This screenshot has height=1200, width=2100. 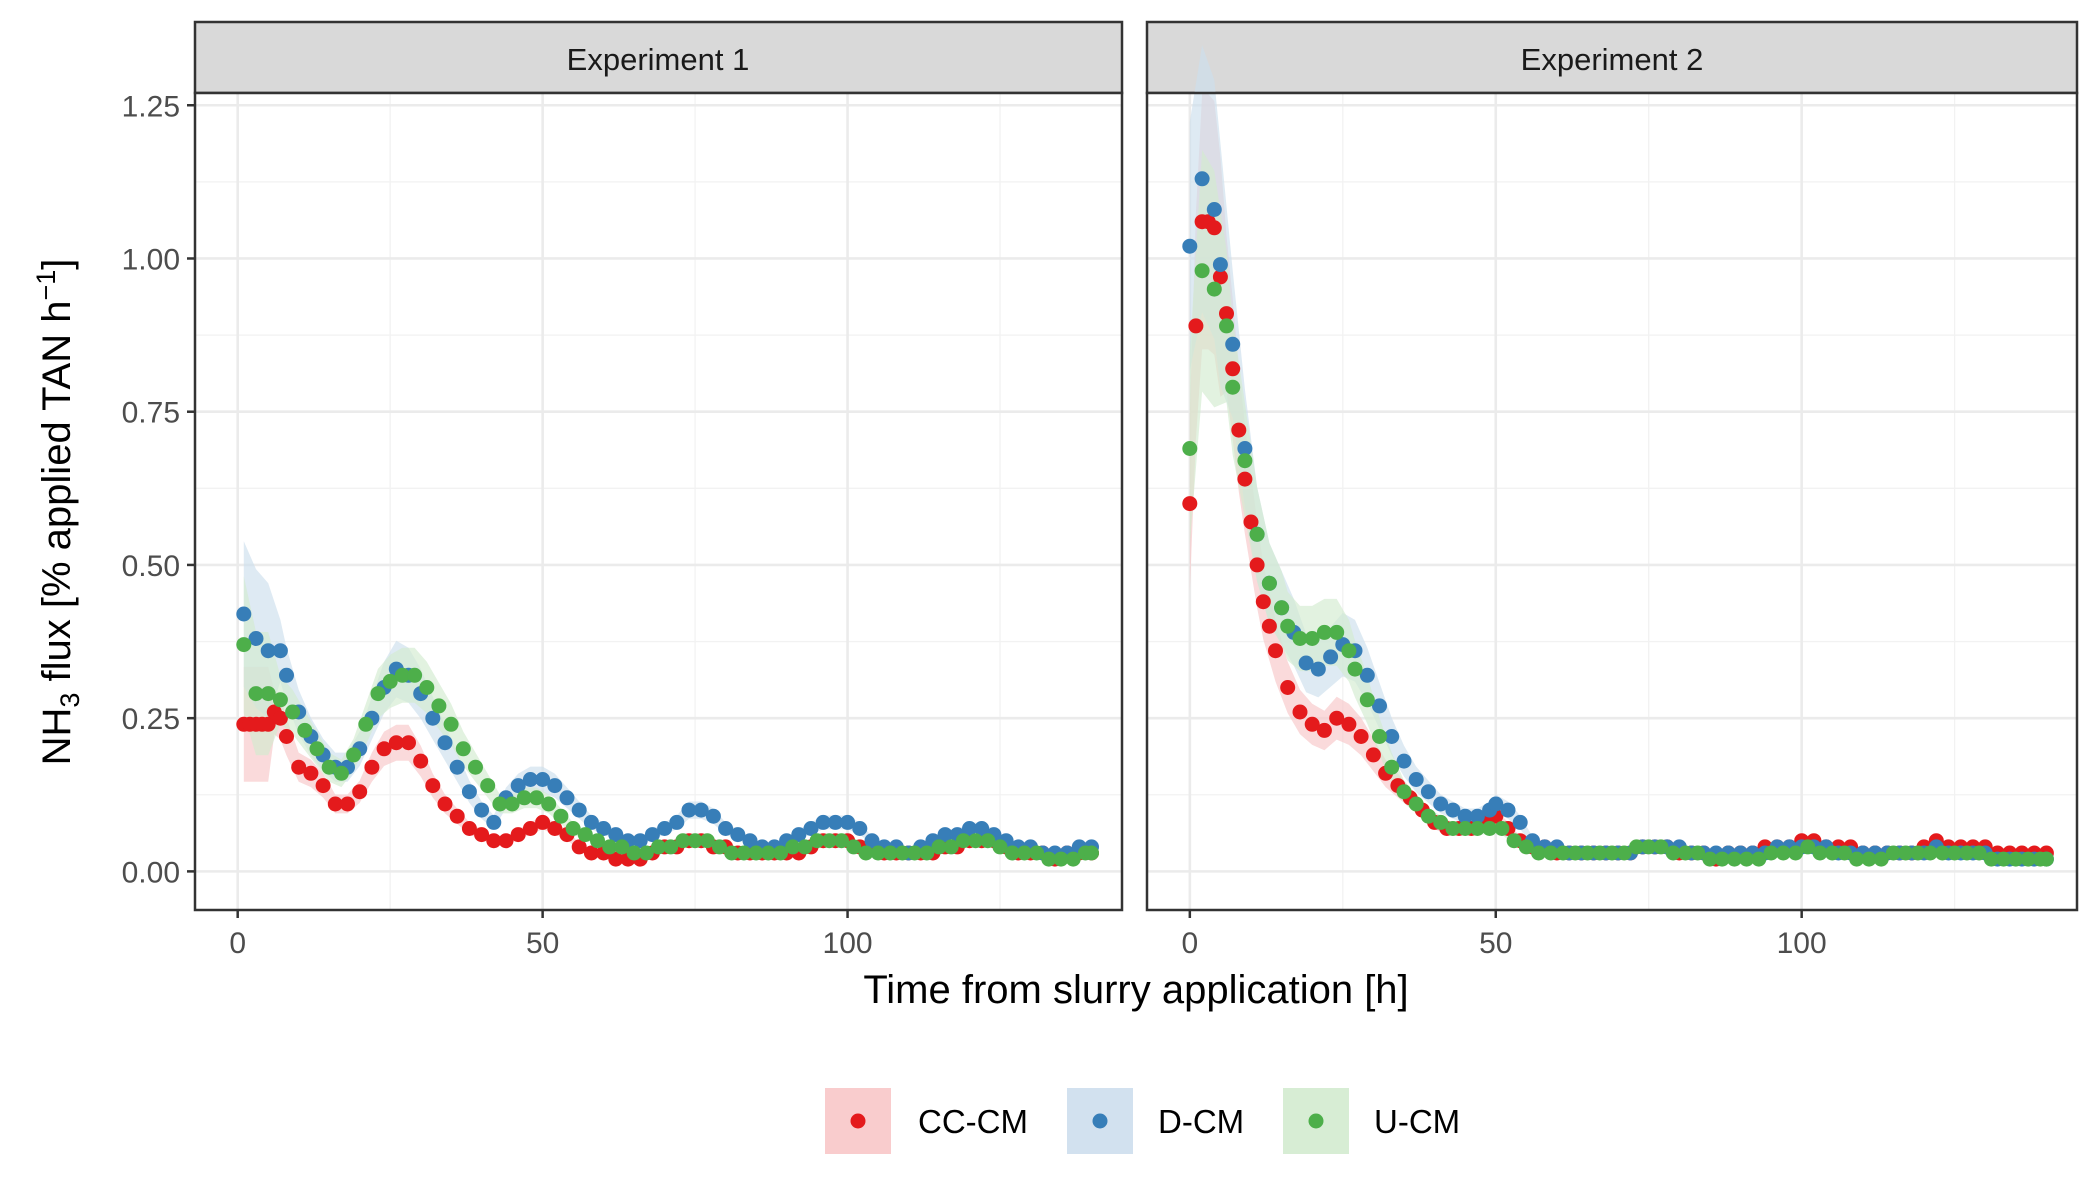 What do you see at coordinates (151, 719) in the screenshot?
I see `y-tick-label: 0.25` at bounding box center [151, 719].